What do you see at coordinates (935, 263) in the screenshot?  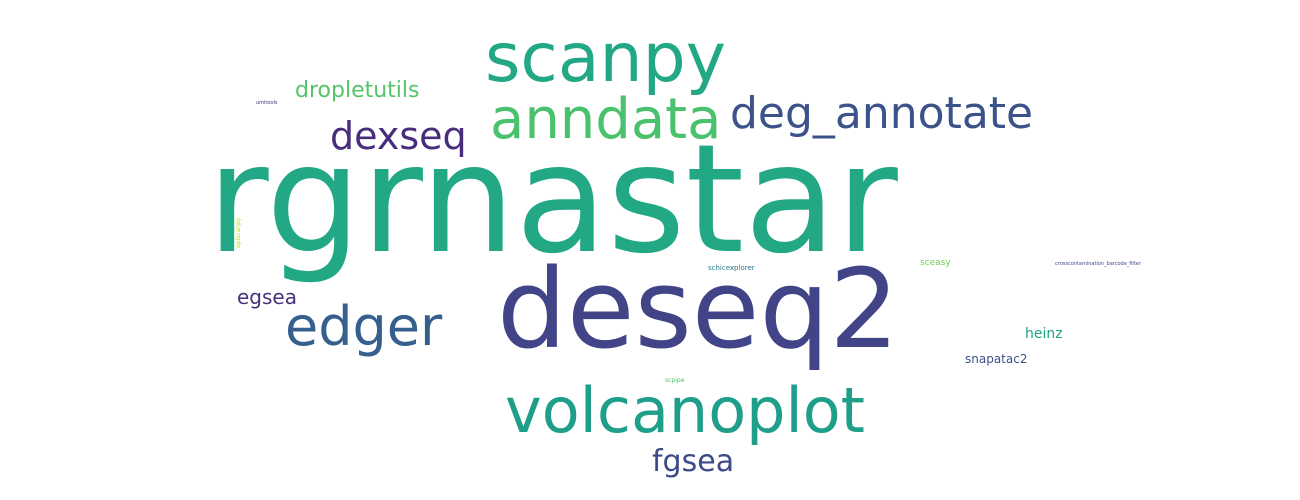 I see `word-sceasy: sceasy` at bounding box center [935, 263].